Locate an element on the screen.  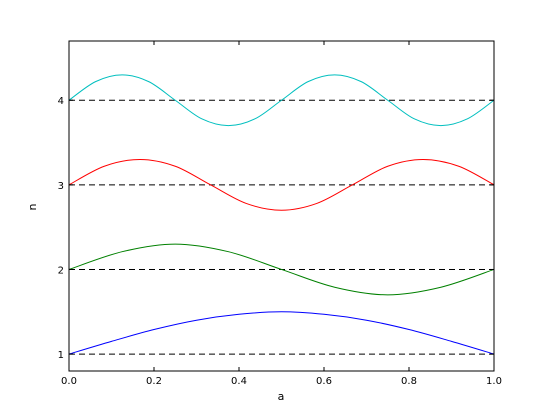
x-tick-label: 0.8 is located at coordinates (409, 381).